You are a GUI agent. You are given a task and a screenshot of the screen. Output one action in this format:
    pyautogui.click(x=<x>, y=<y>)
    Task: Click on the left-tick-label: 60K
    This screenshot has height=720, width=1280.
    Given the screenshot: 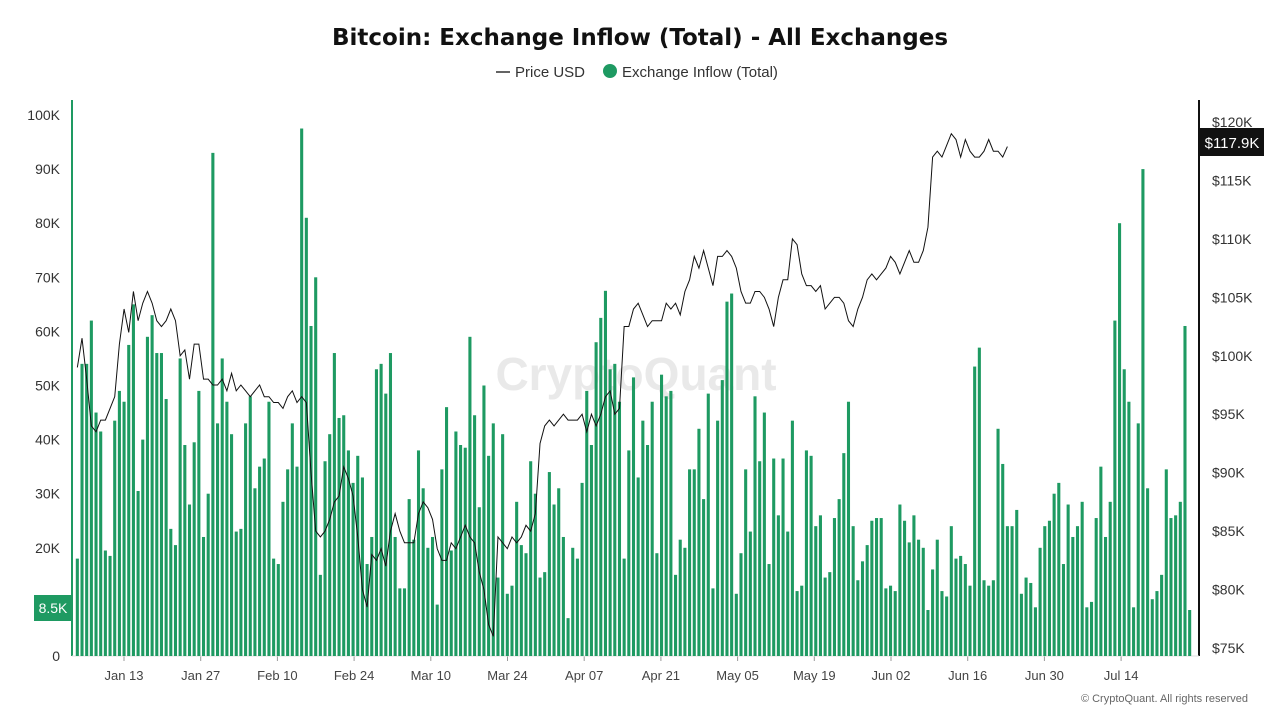 What is the action you would take?
    pyautogui.click(x=48, y=331)
    